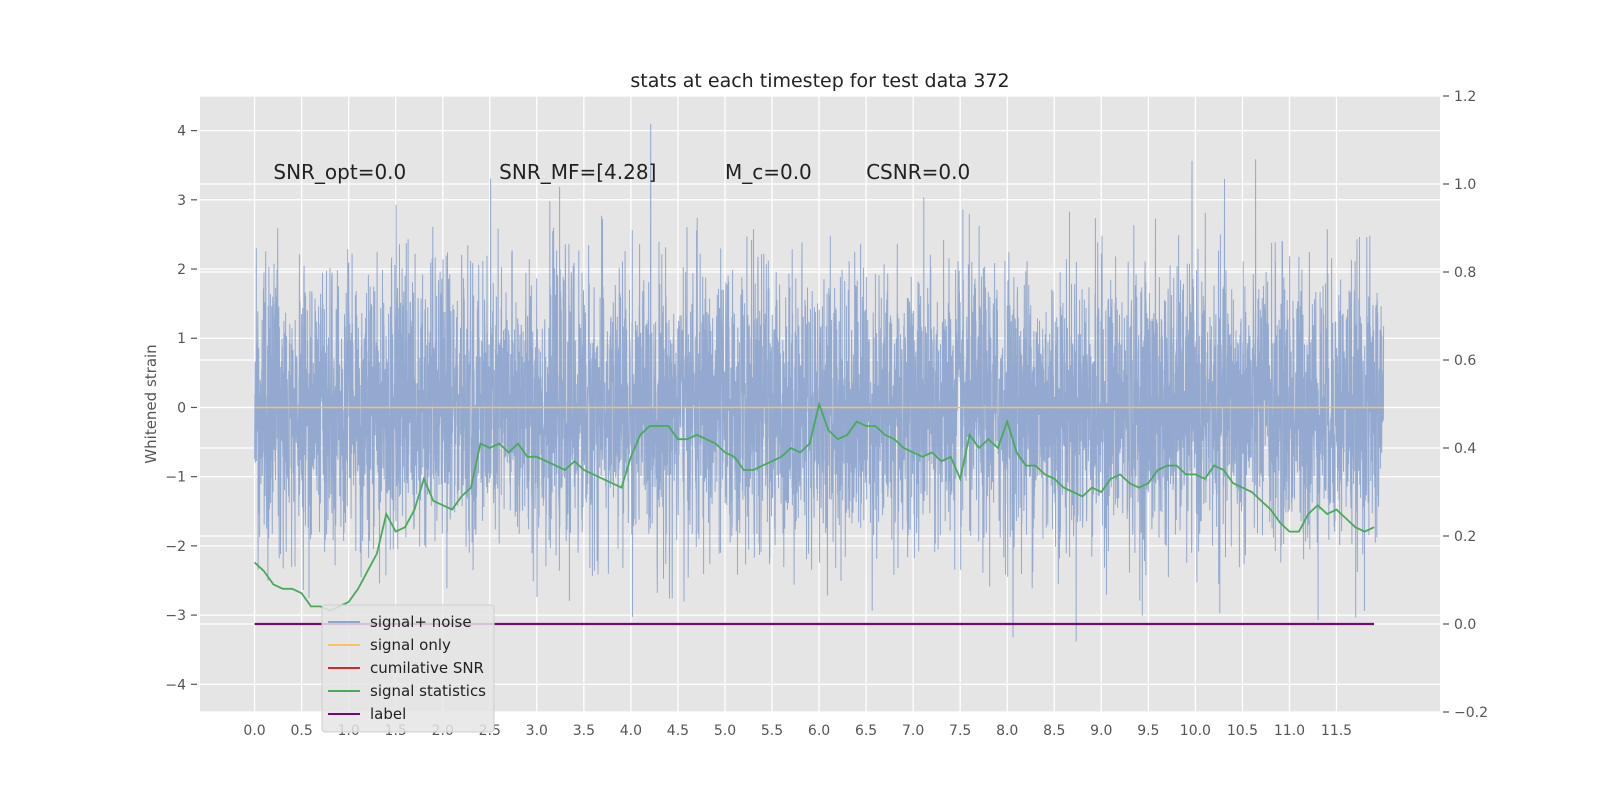 The image size is (1600, 800). Describe the element at coordinates (1471, 713) in the screenshot. I see `y2-tick-label: −0.2` at that location.